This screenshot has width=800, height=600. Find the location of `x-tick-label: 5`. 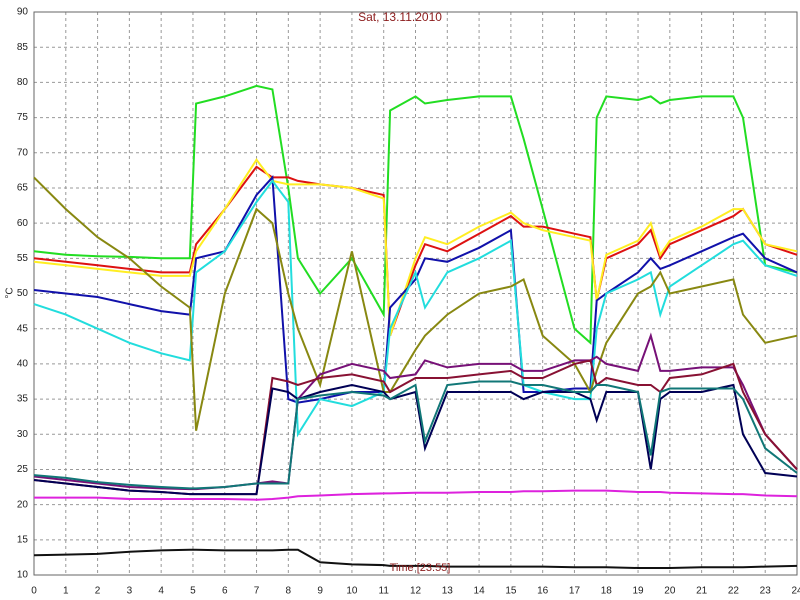

x-tick-label: 5 is located at coordinates (193, 591).